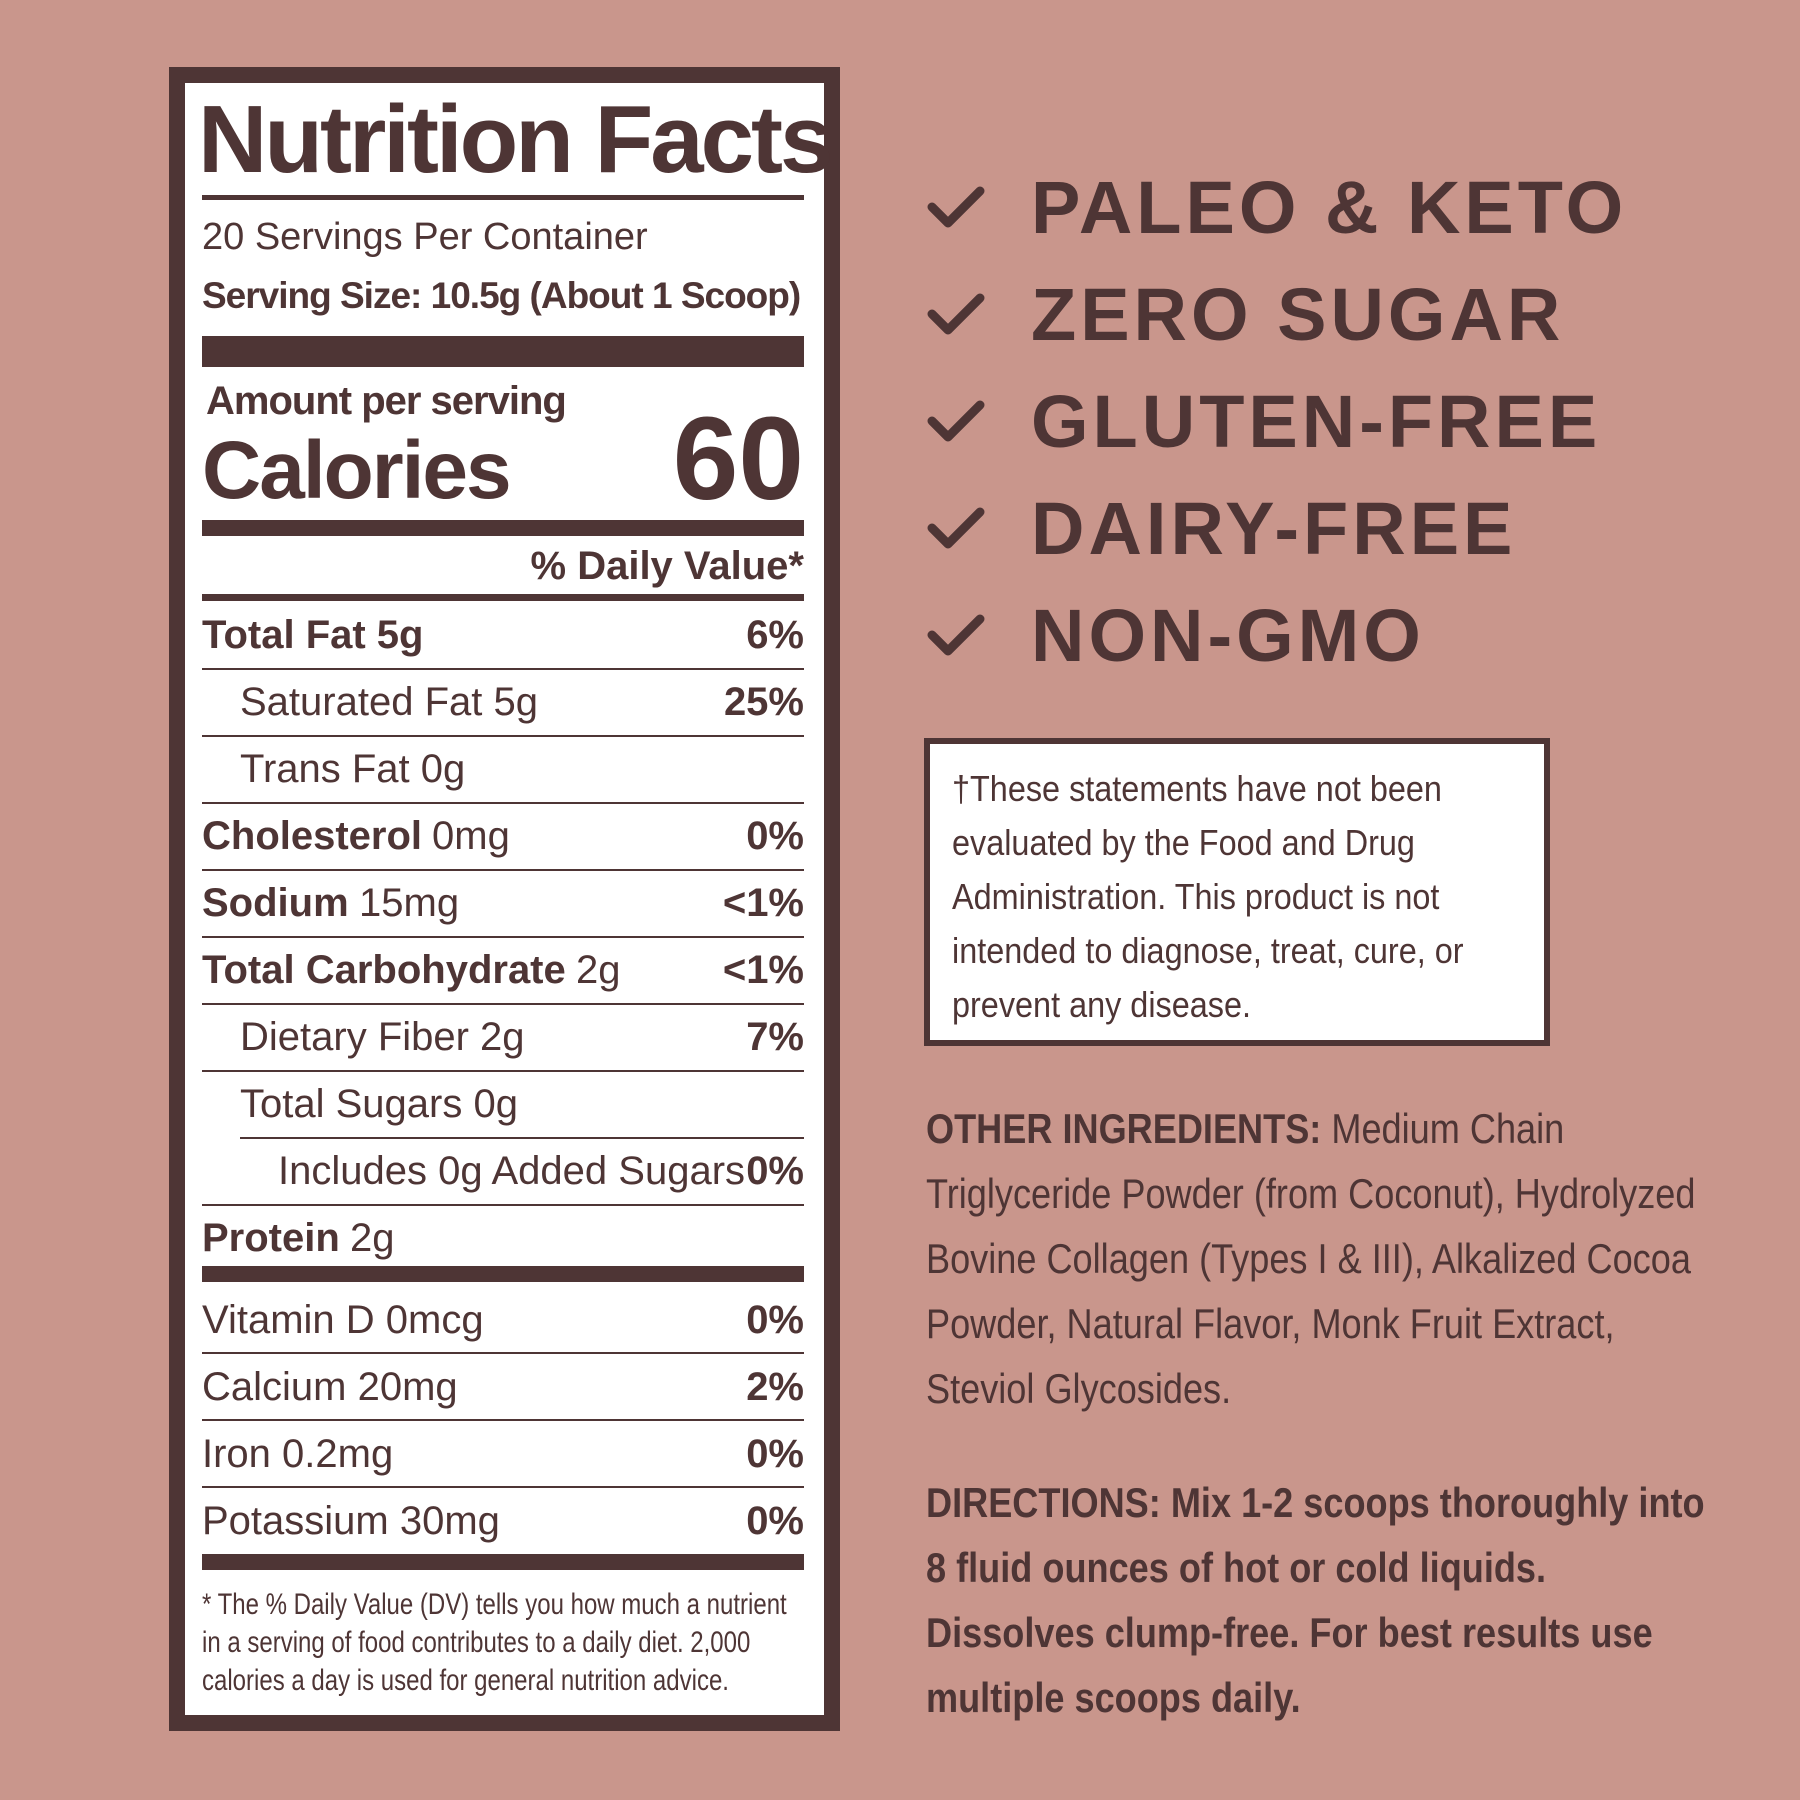 The image size is (1800, 1800). What do you see at coordinates (775, 1386) in the screenshot?
I see `daily-value: 2%` at bounding box center [775, 1386].